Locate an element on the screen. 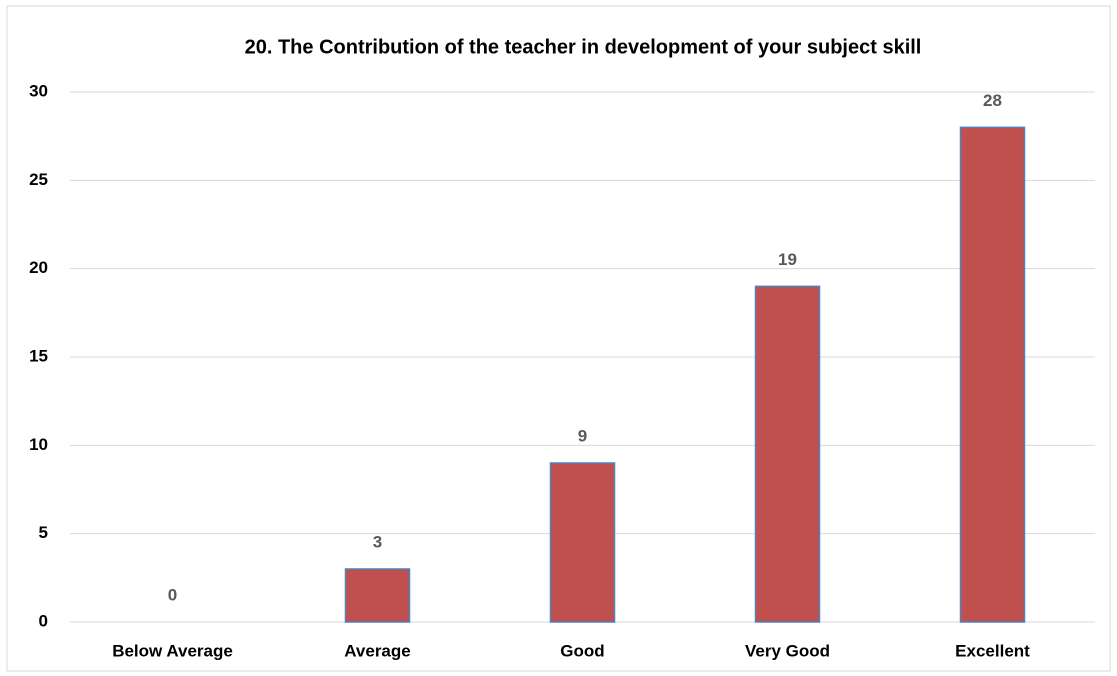 The height and width of the screenshot is (676, 1117). x-tick-label: Below Average is located at coordinates (172, 650).